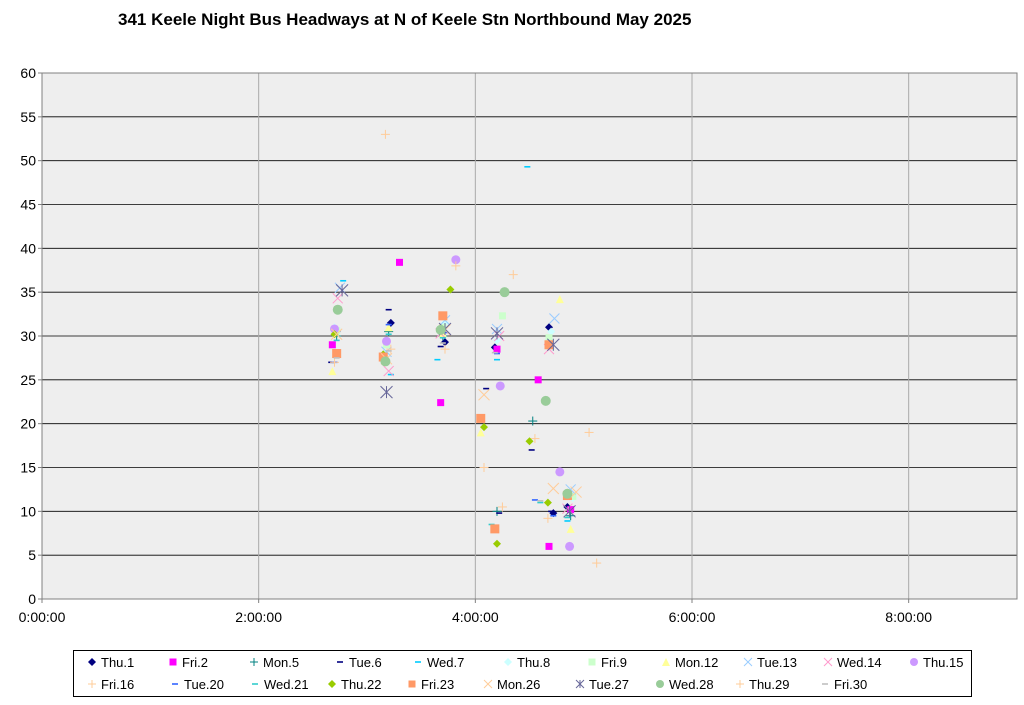  Describe the element at coordinates (358, 662) in the screenshot. I see `legend-item: Tue.6` at that location.